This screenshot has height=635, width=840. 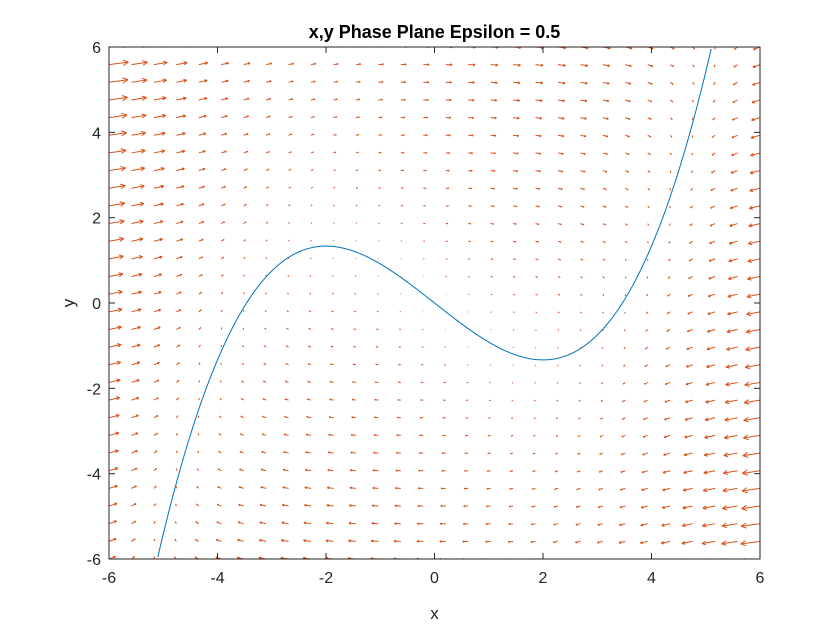 What do you see at coordinates (434, 578) in the screenshot?
I see `x-tick-label: 0` at bounding box center [434, 578].